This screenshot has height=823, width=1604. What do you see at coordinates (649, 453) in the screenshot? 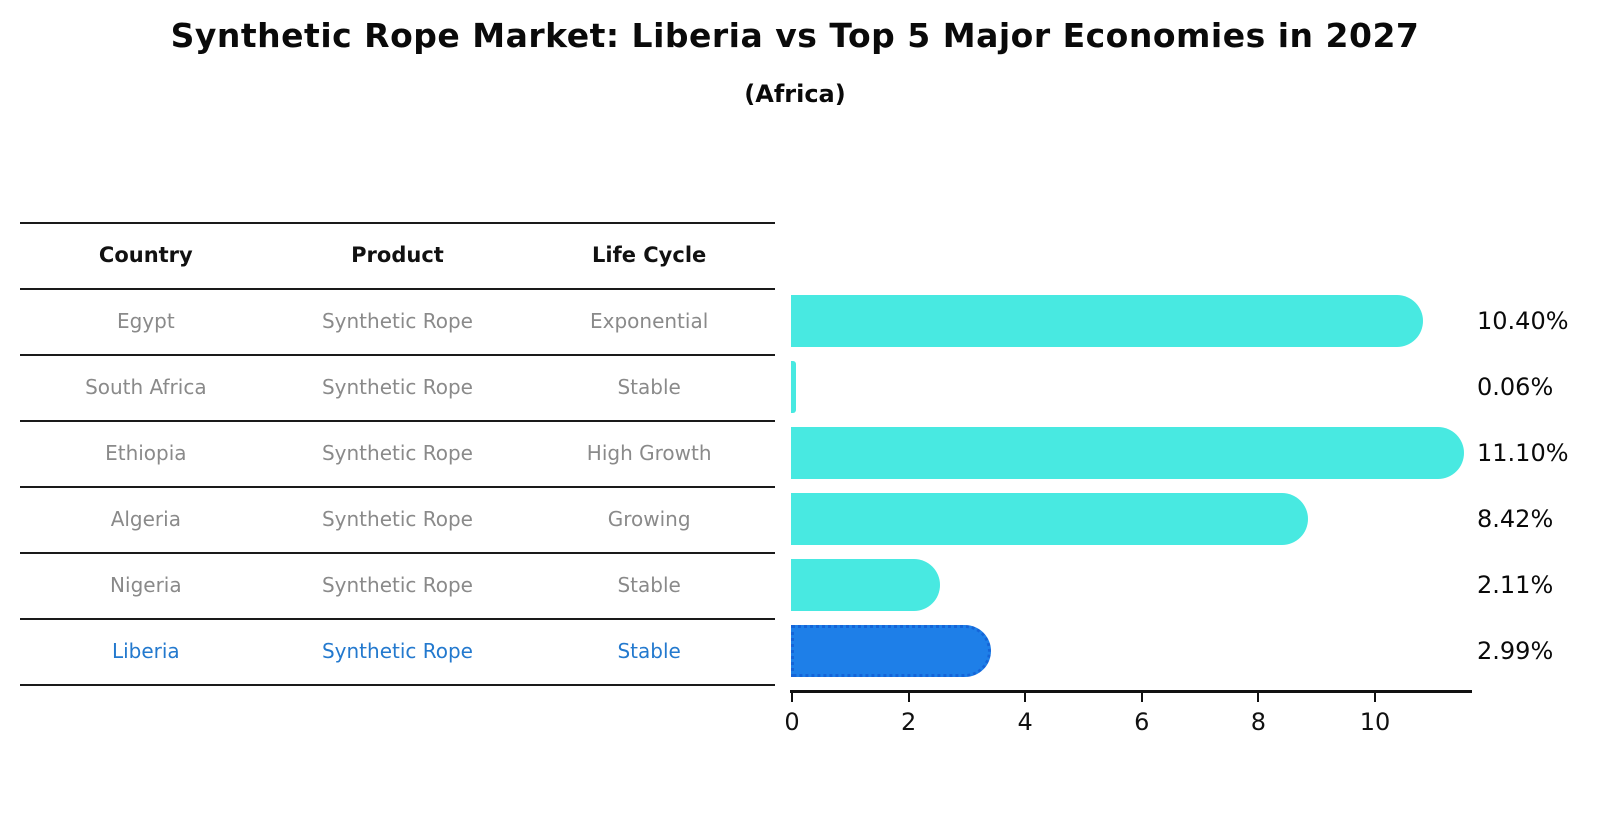
I see `cell-life-cycle: High Growth` at bounding box center [649, 453].